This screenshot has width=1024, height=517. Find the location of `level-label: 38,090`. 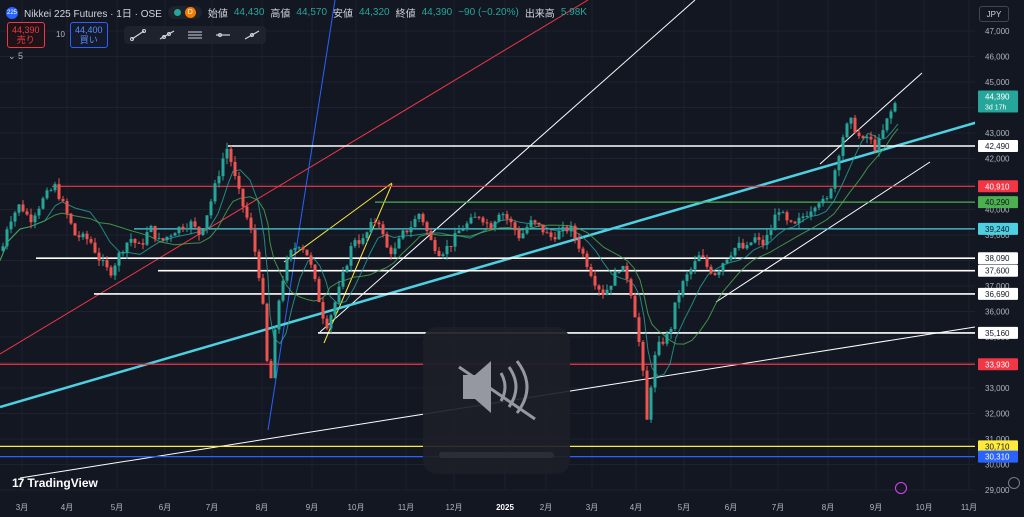

level-label: 38,090 is located at coordinates (997, 258).